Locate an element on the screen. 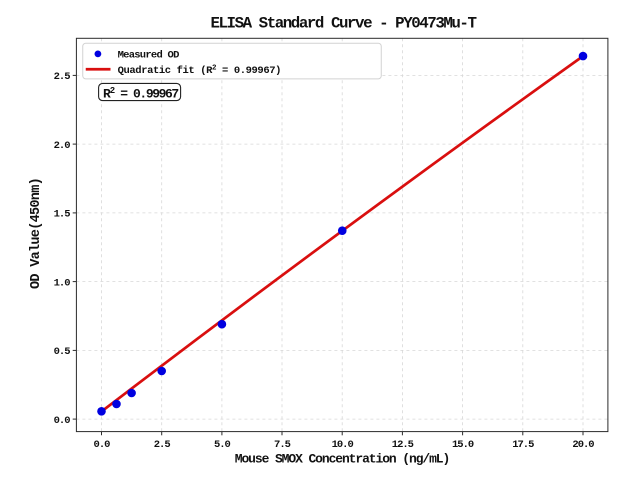 This screenshot has height=485, width=640. svg-text: 17.5 is located at coordinates (523, 445).